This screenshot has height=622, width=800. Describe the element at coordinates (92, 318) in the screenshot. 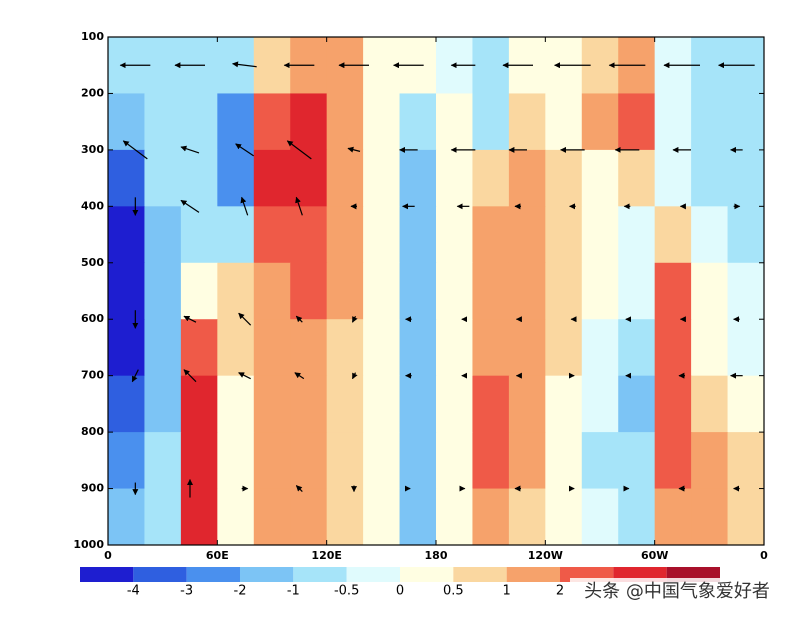

I see `y-tick-label: 600` at that location.